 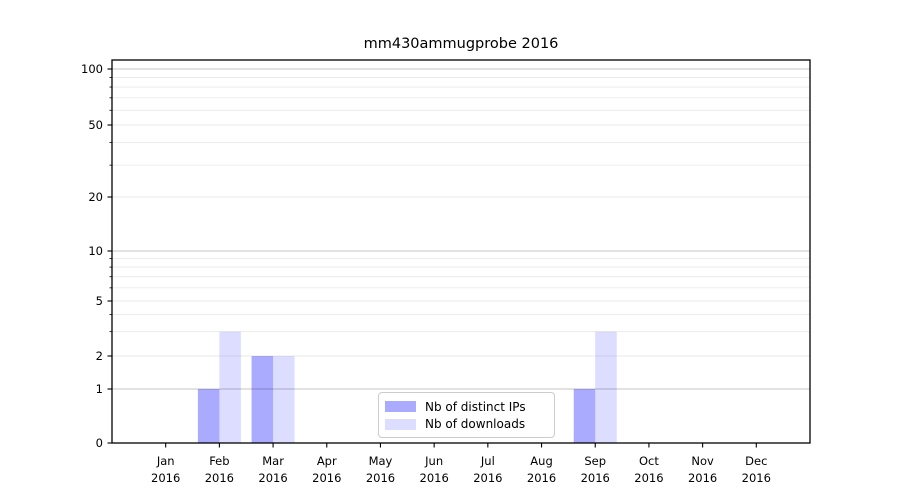 What do you see at coordinates (475, 406) in the screenshot?
I see `legend-label-distinct-ips: Nb of distinct IPs` at bounding box center [475, 406].